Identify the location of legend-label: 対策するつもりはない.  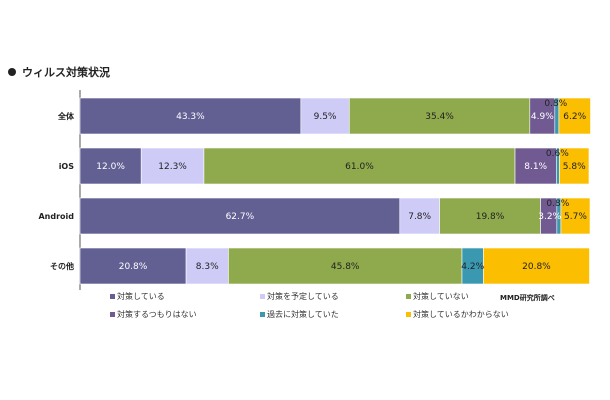
(157, 314).